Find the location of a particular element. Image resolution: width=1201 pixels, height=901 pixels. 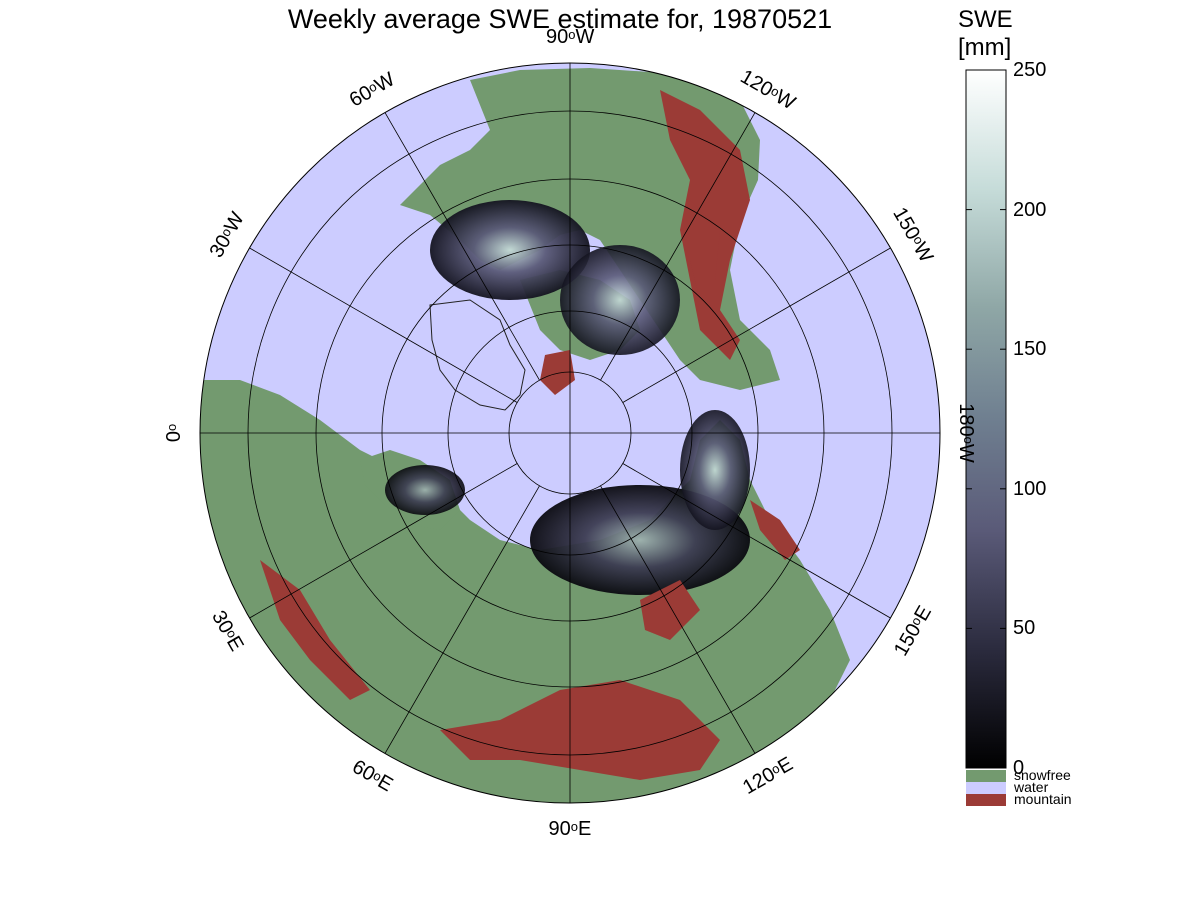

longitude-label: 90oW is located at coordinates (570, 37).